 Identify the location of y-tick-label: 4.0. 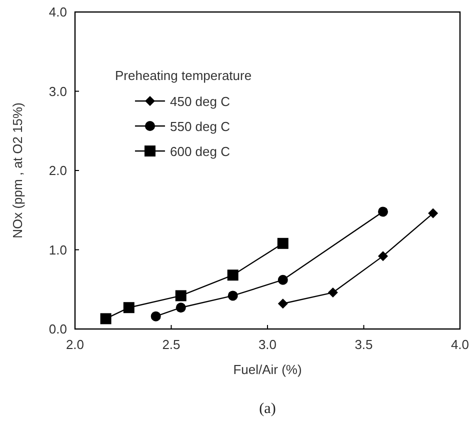
(57, 12).